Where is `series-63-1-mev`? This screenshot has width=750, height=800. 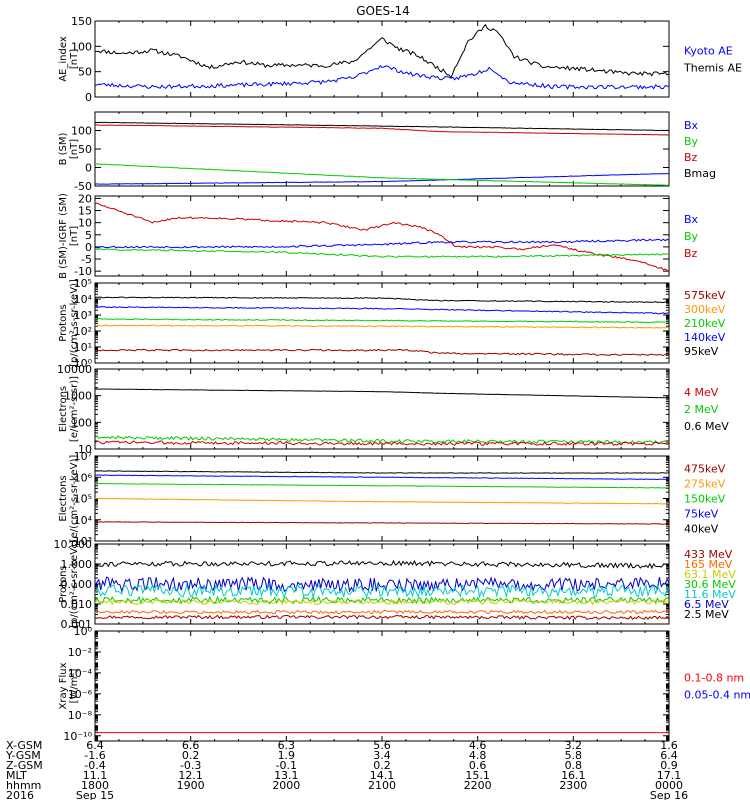 series-63-1-mev is located at coordinates (382, 602).